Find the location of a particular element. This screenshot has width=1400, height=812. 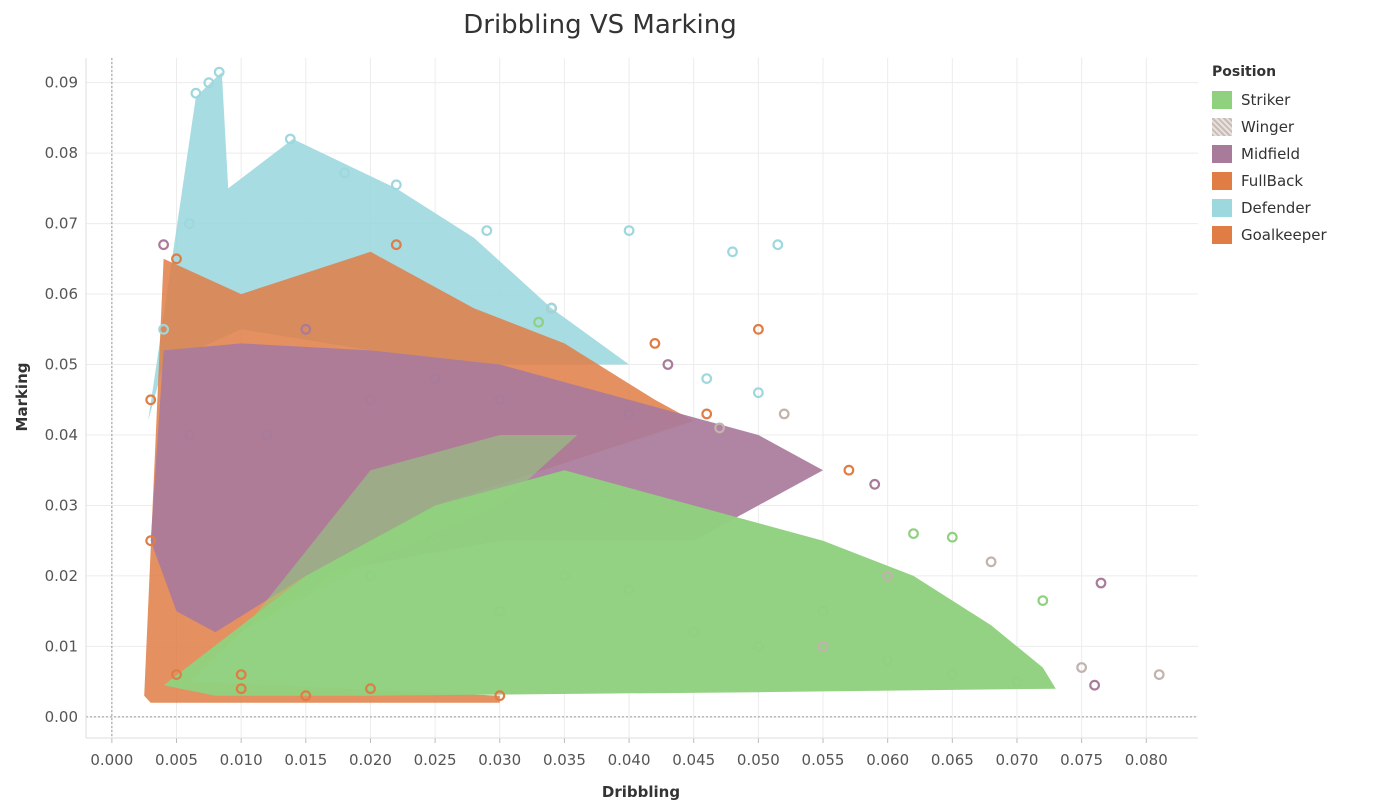

x-tick-label: 0.025 is located at coordinates (435, 760).